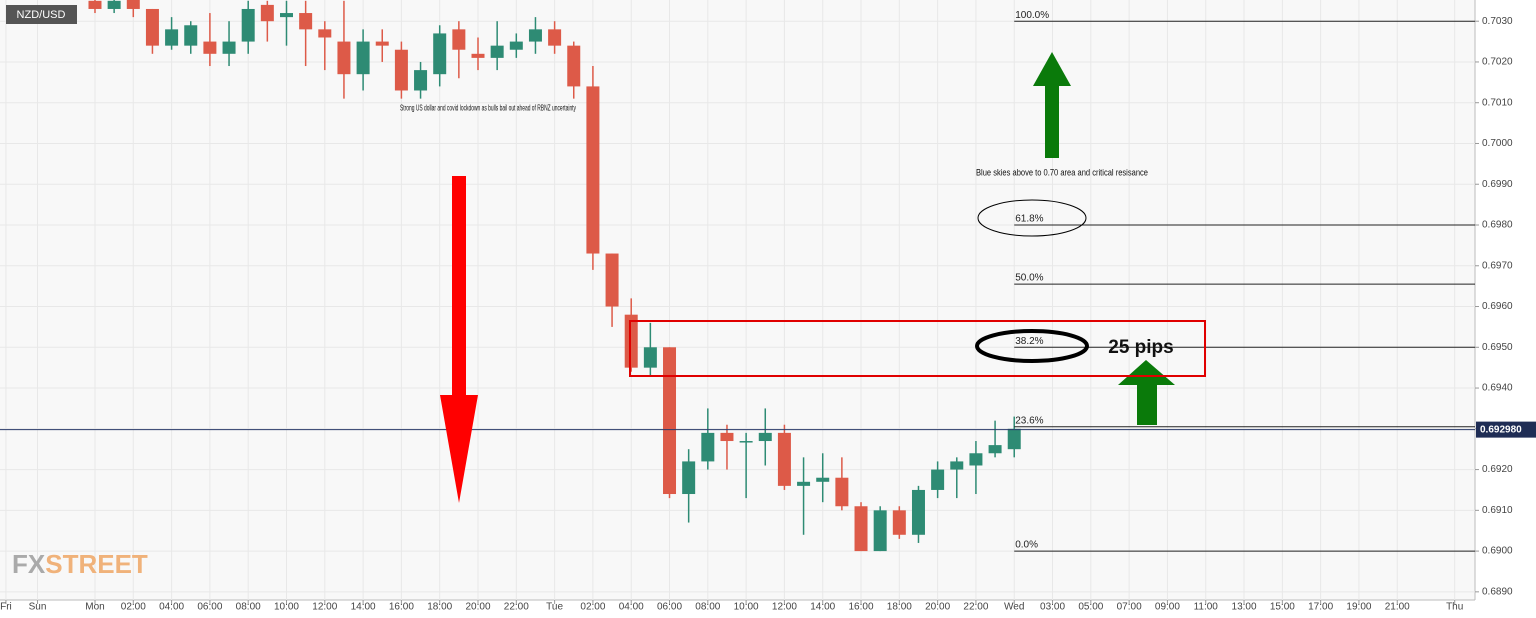 The image size is (1536, 618). Describe the element at coordinates (822, 607) in the screenshot. I see `x-tick-label: 14:00` at that location.